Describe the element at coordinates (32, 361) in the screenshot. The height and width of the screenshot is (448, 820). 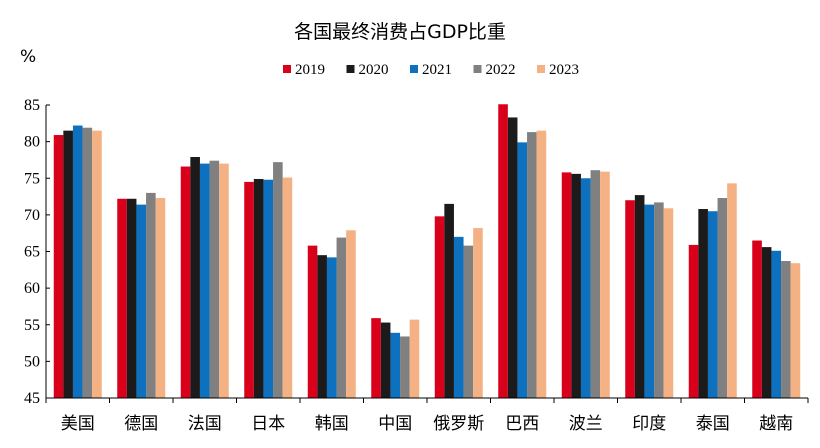
I see `y-tick-label: 50` at that location.